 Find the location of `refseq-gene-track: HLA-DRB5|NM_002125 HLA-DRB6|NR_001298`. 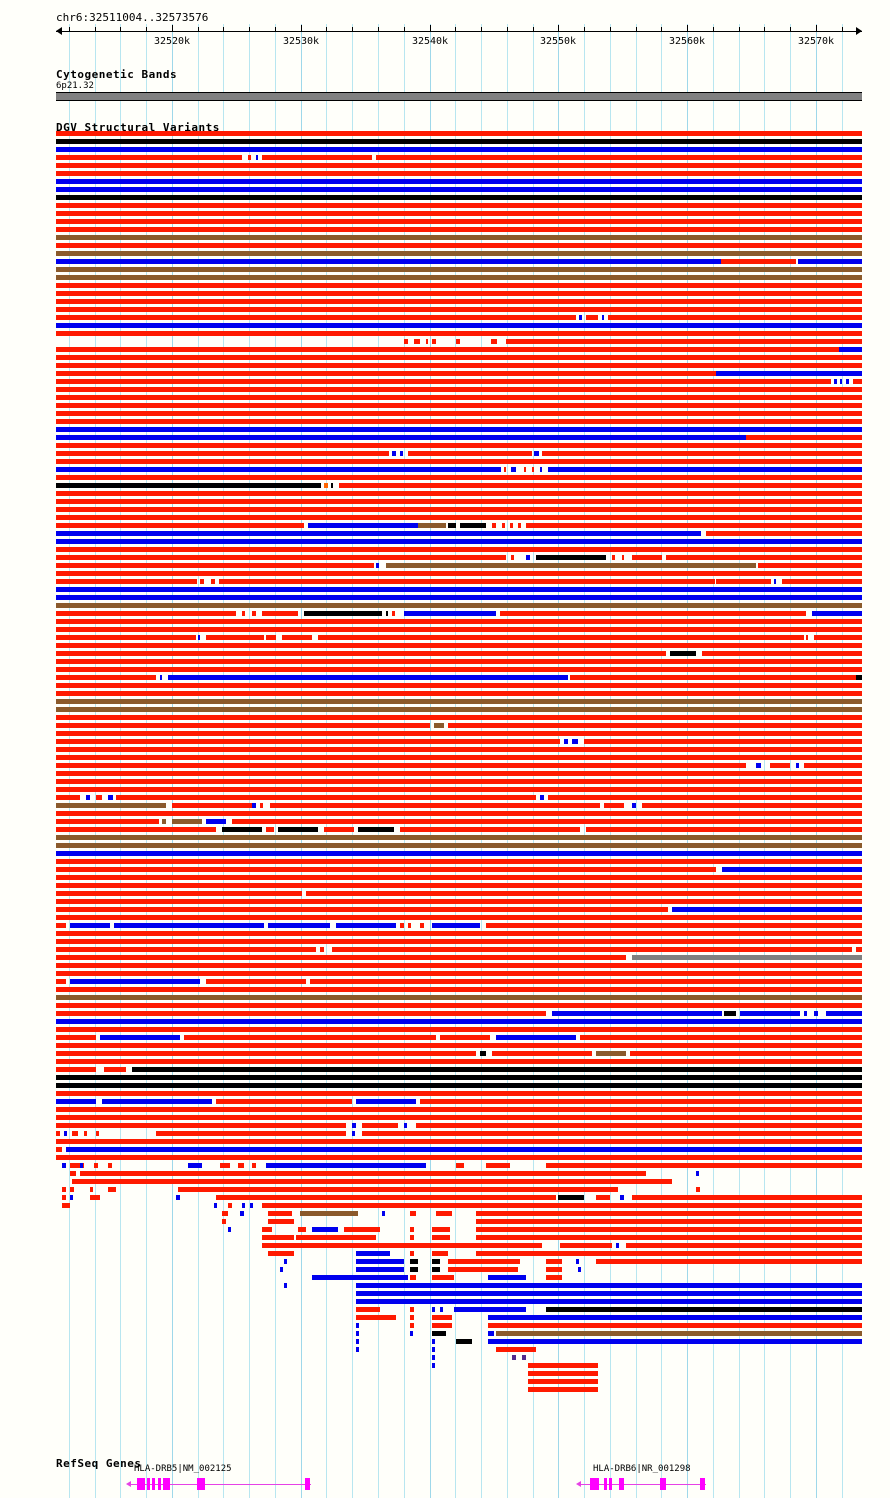

refseq-gene-track: HLA-DRB5|NM_002125 HLA-DRB6|NR_001298 is located at coordinates (445, 1475).